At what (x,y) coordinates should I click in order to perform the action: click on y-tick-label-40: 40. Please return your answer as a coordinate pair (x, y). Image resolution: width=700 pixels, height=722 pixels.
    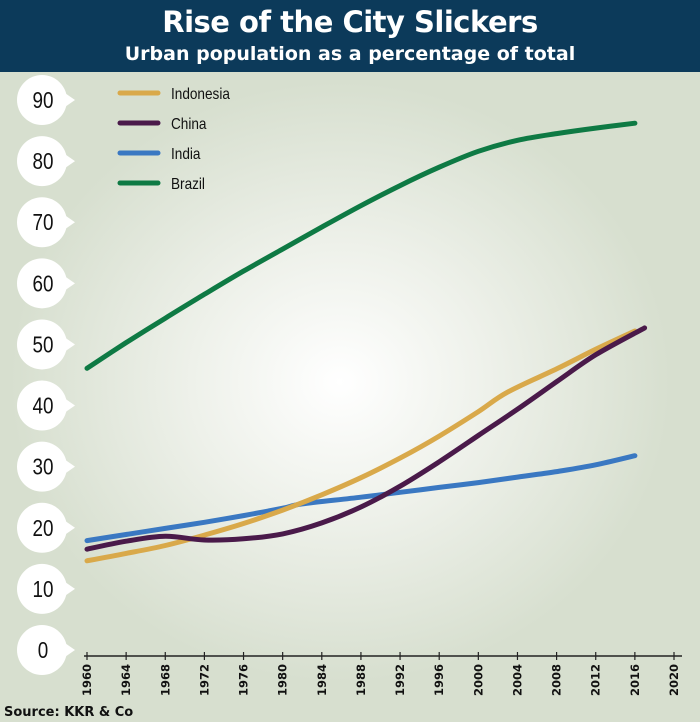
    Looking at the image, I should click on (43, 406).